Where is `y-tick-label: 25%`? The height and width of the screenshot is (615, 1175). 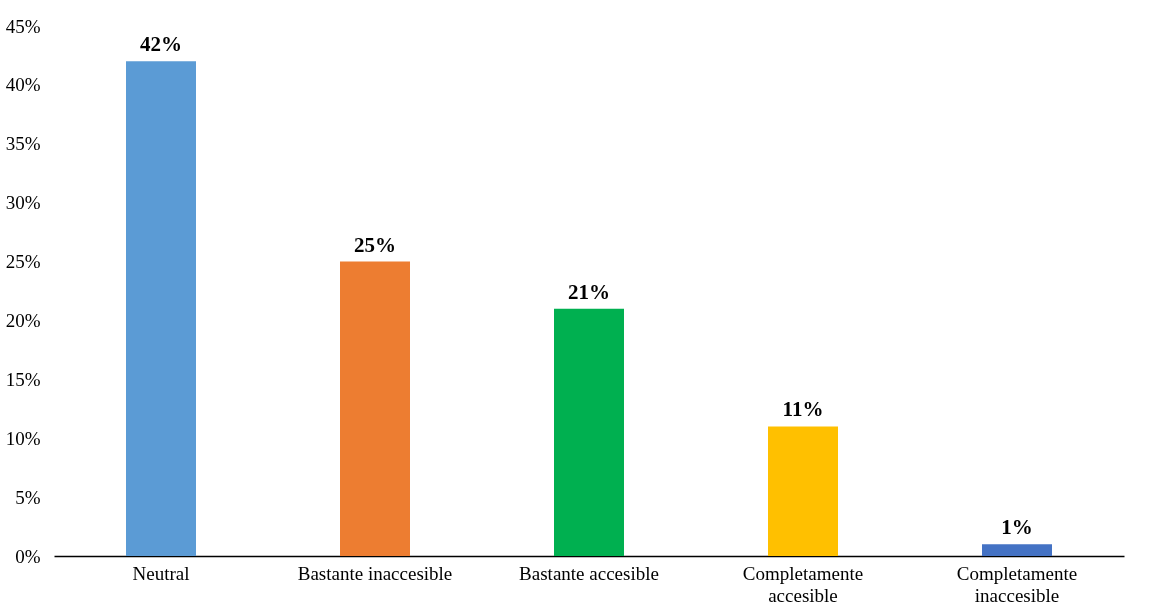
y-tick-label: 25% is located at coordinates (23, 262).